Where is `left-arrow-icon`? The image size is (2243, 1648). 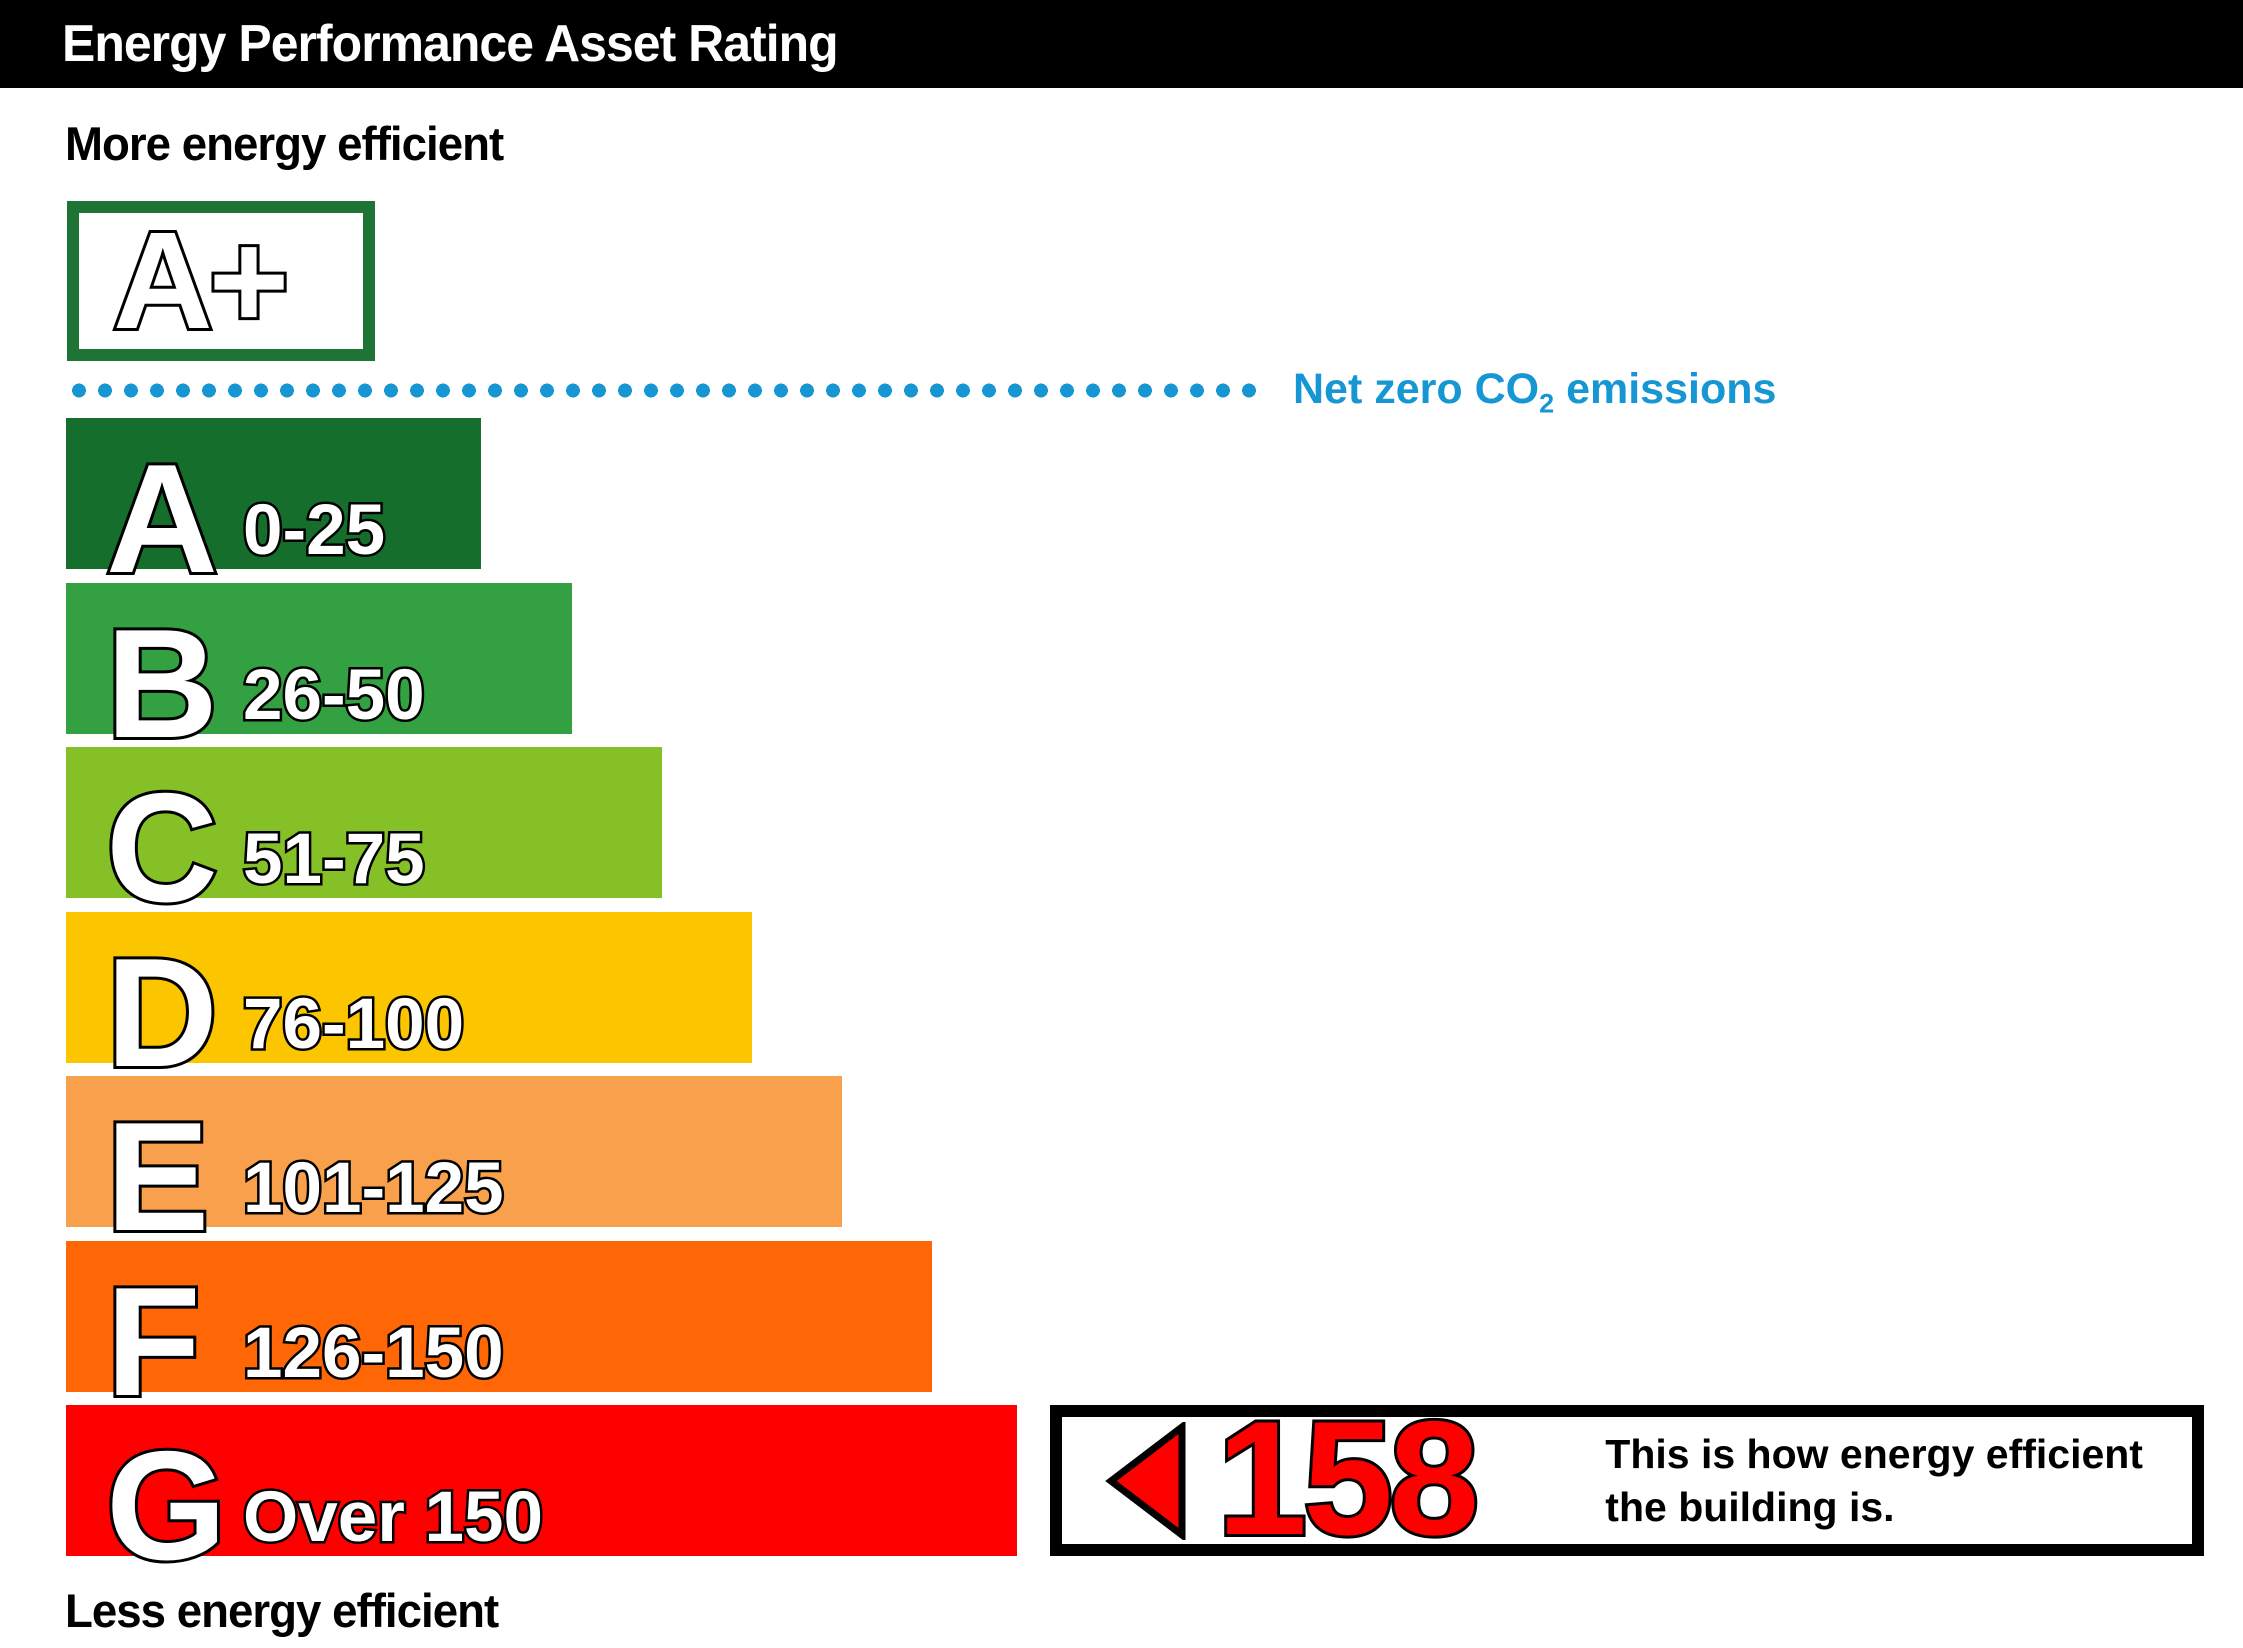 left-arrow-icon is located at coordinates (1145, 1480).